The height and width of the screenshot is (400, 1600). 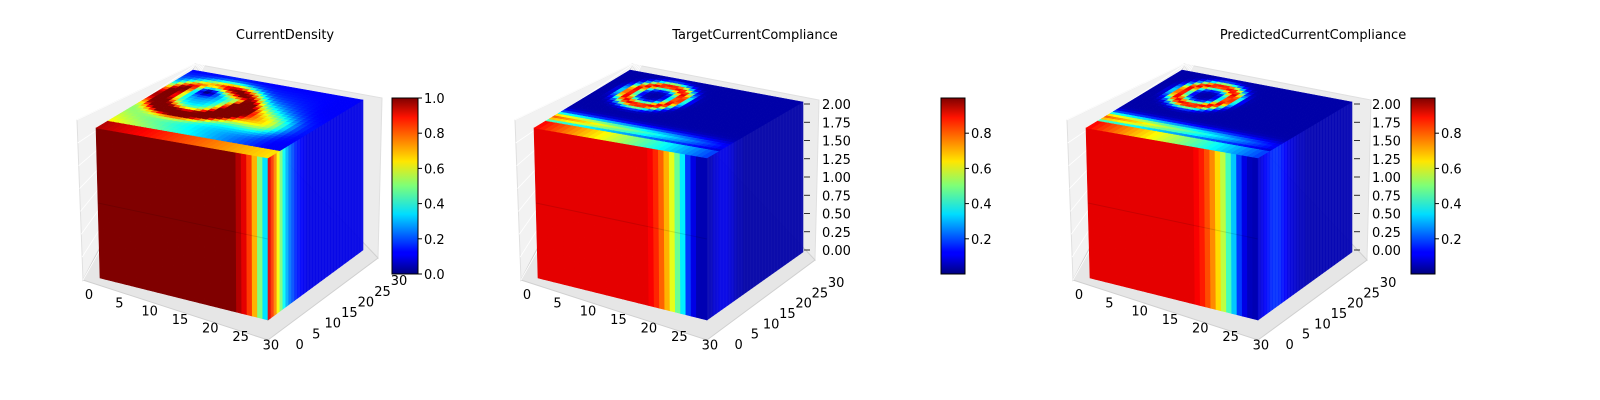 I want to click on x-tick-label: 10, so click(x=1139, y=312).